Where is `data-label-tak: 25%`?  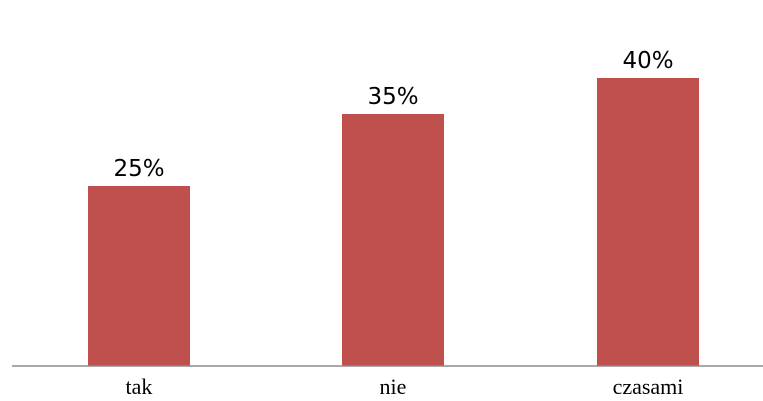
data-label-tak: 25% is located at coordinates (138, 169).